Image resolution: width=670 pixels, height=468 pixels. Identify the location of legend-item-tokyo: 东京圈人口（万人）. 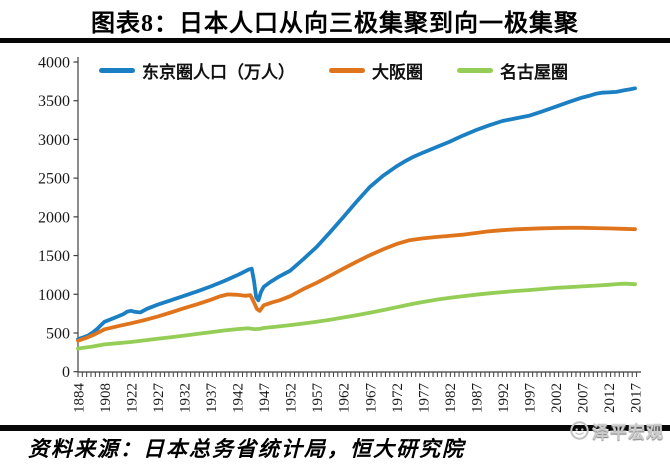
(197, 70).